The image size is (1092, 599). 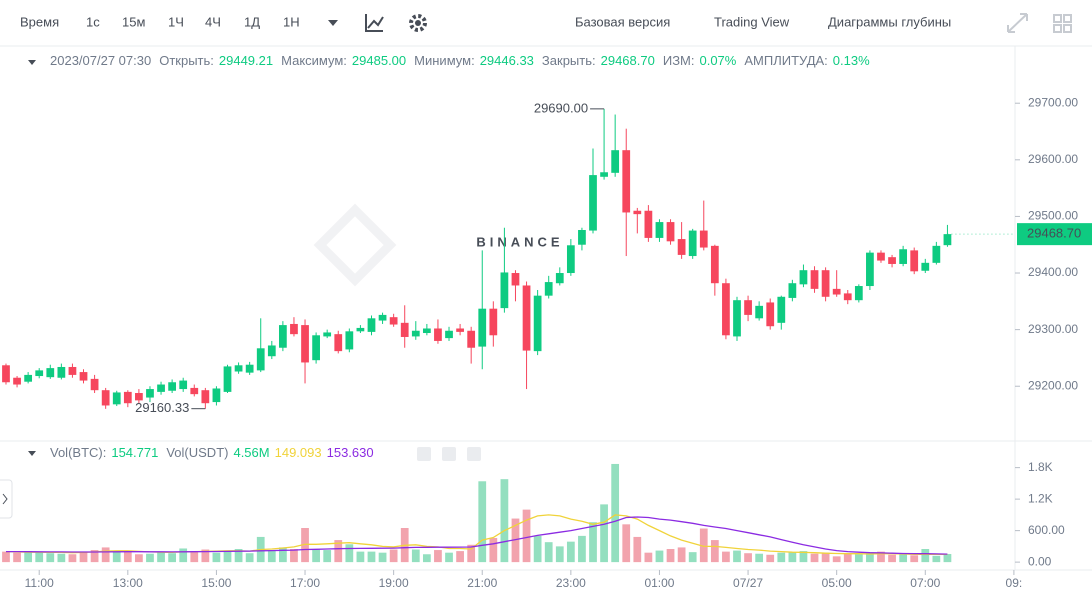 What do you see at coordinates (561, 107) in the screenshot?
I see `annotation-label: 29690.00` at bounding box center [561, 107].